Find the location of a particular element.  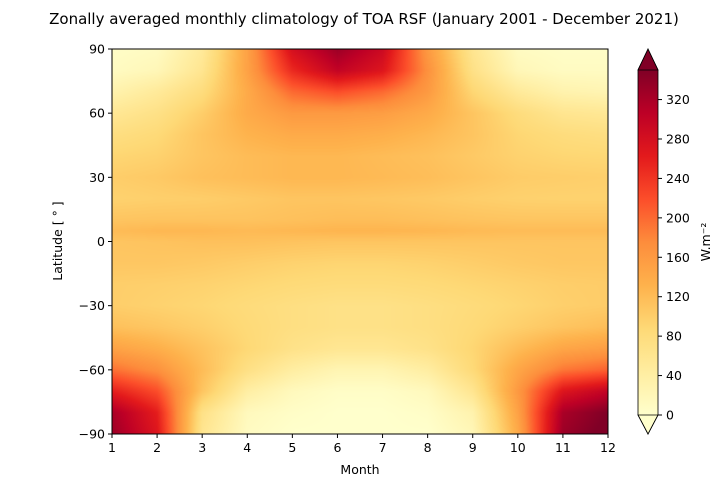

x-tick-label: 1 is located at coordinates (112, 447).